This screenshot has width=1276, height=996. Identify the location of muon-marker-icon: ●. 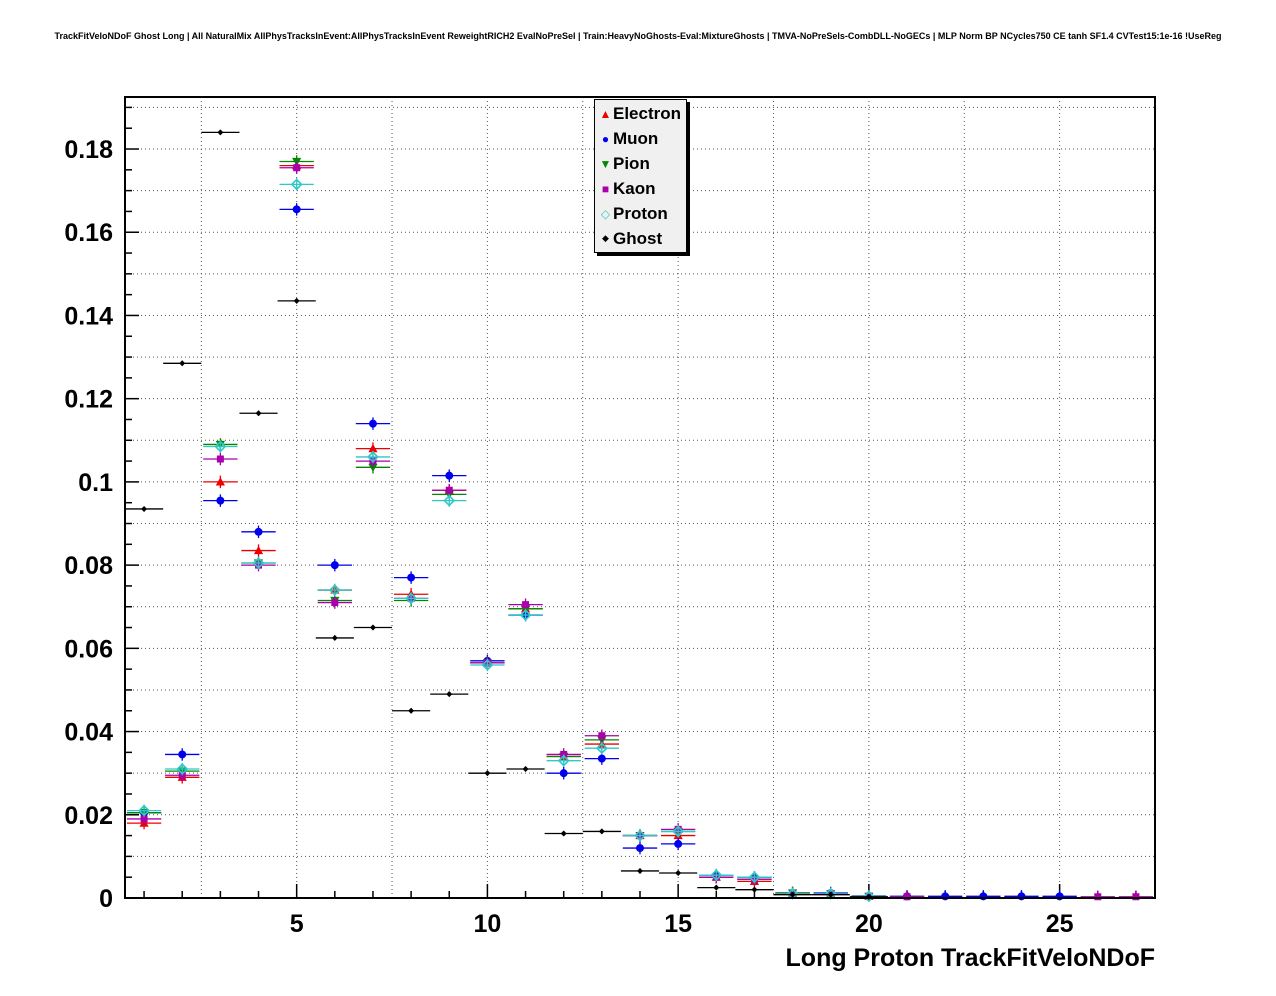
(605, 138).